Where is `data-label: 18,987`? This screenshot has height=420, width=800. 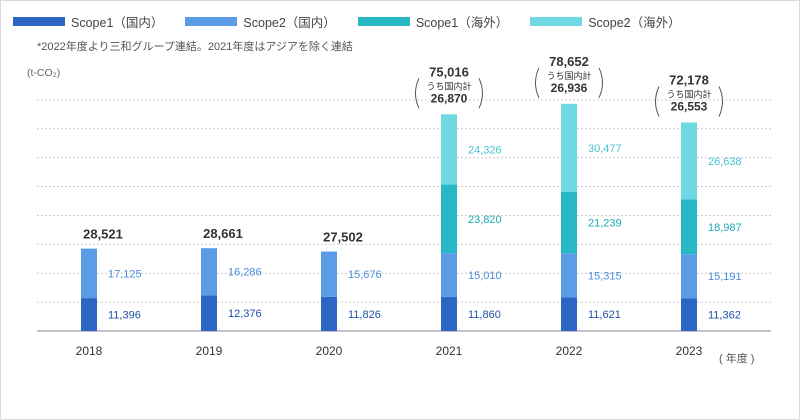 data-label: 18,987 is located at coordinates (725, 228).